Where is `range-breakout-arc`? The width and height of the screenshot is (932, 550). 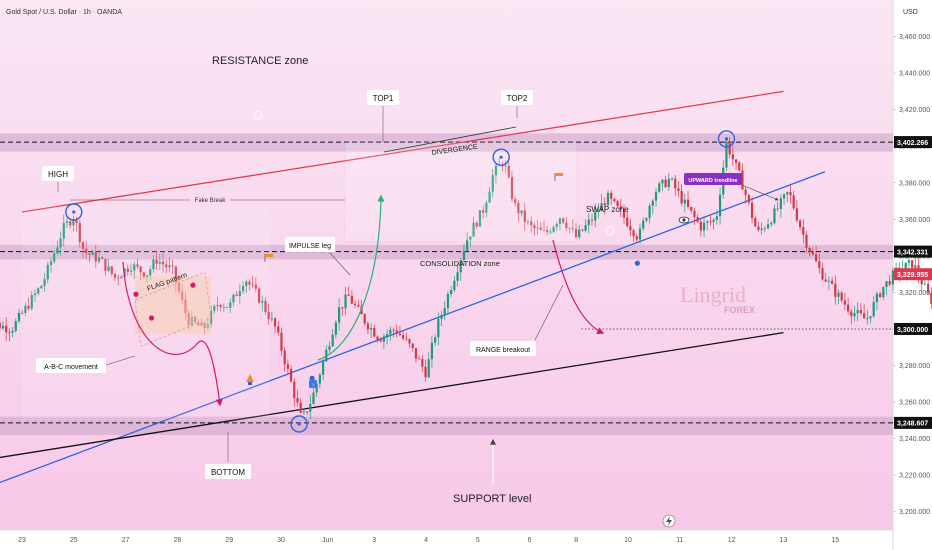 range-breakout-arc is located at coordinates (578, 286).